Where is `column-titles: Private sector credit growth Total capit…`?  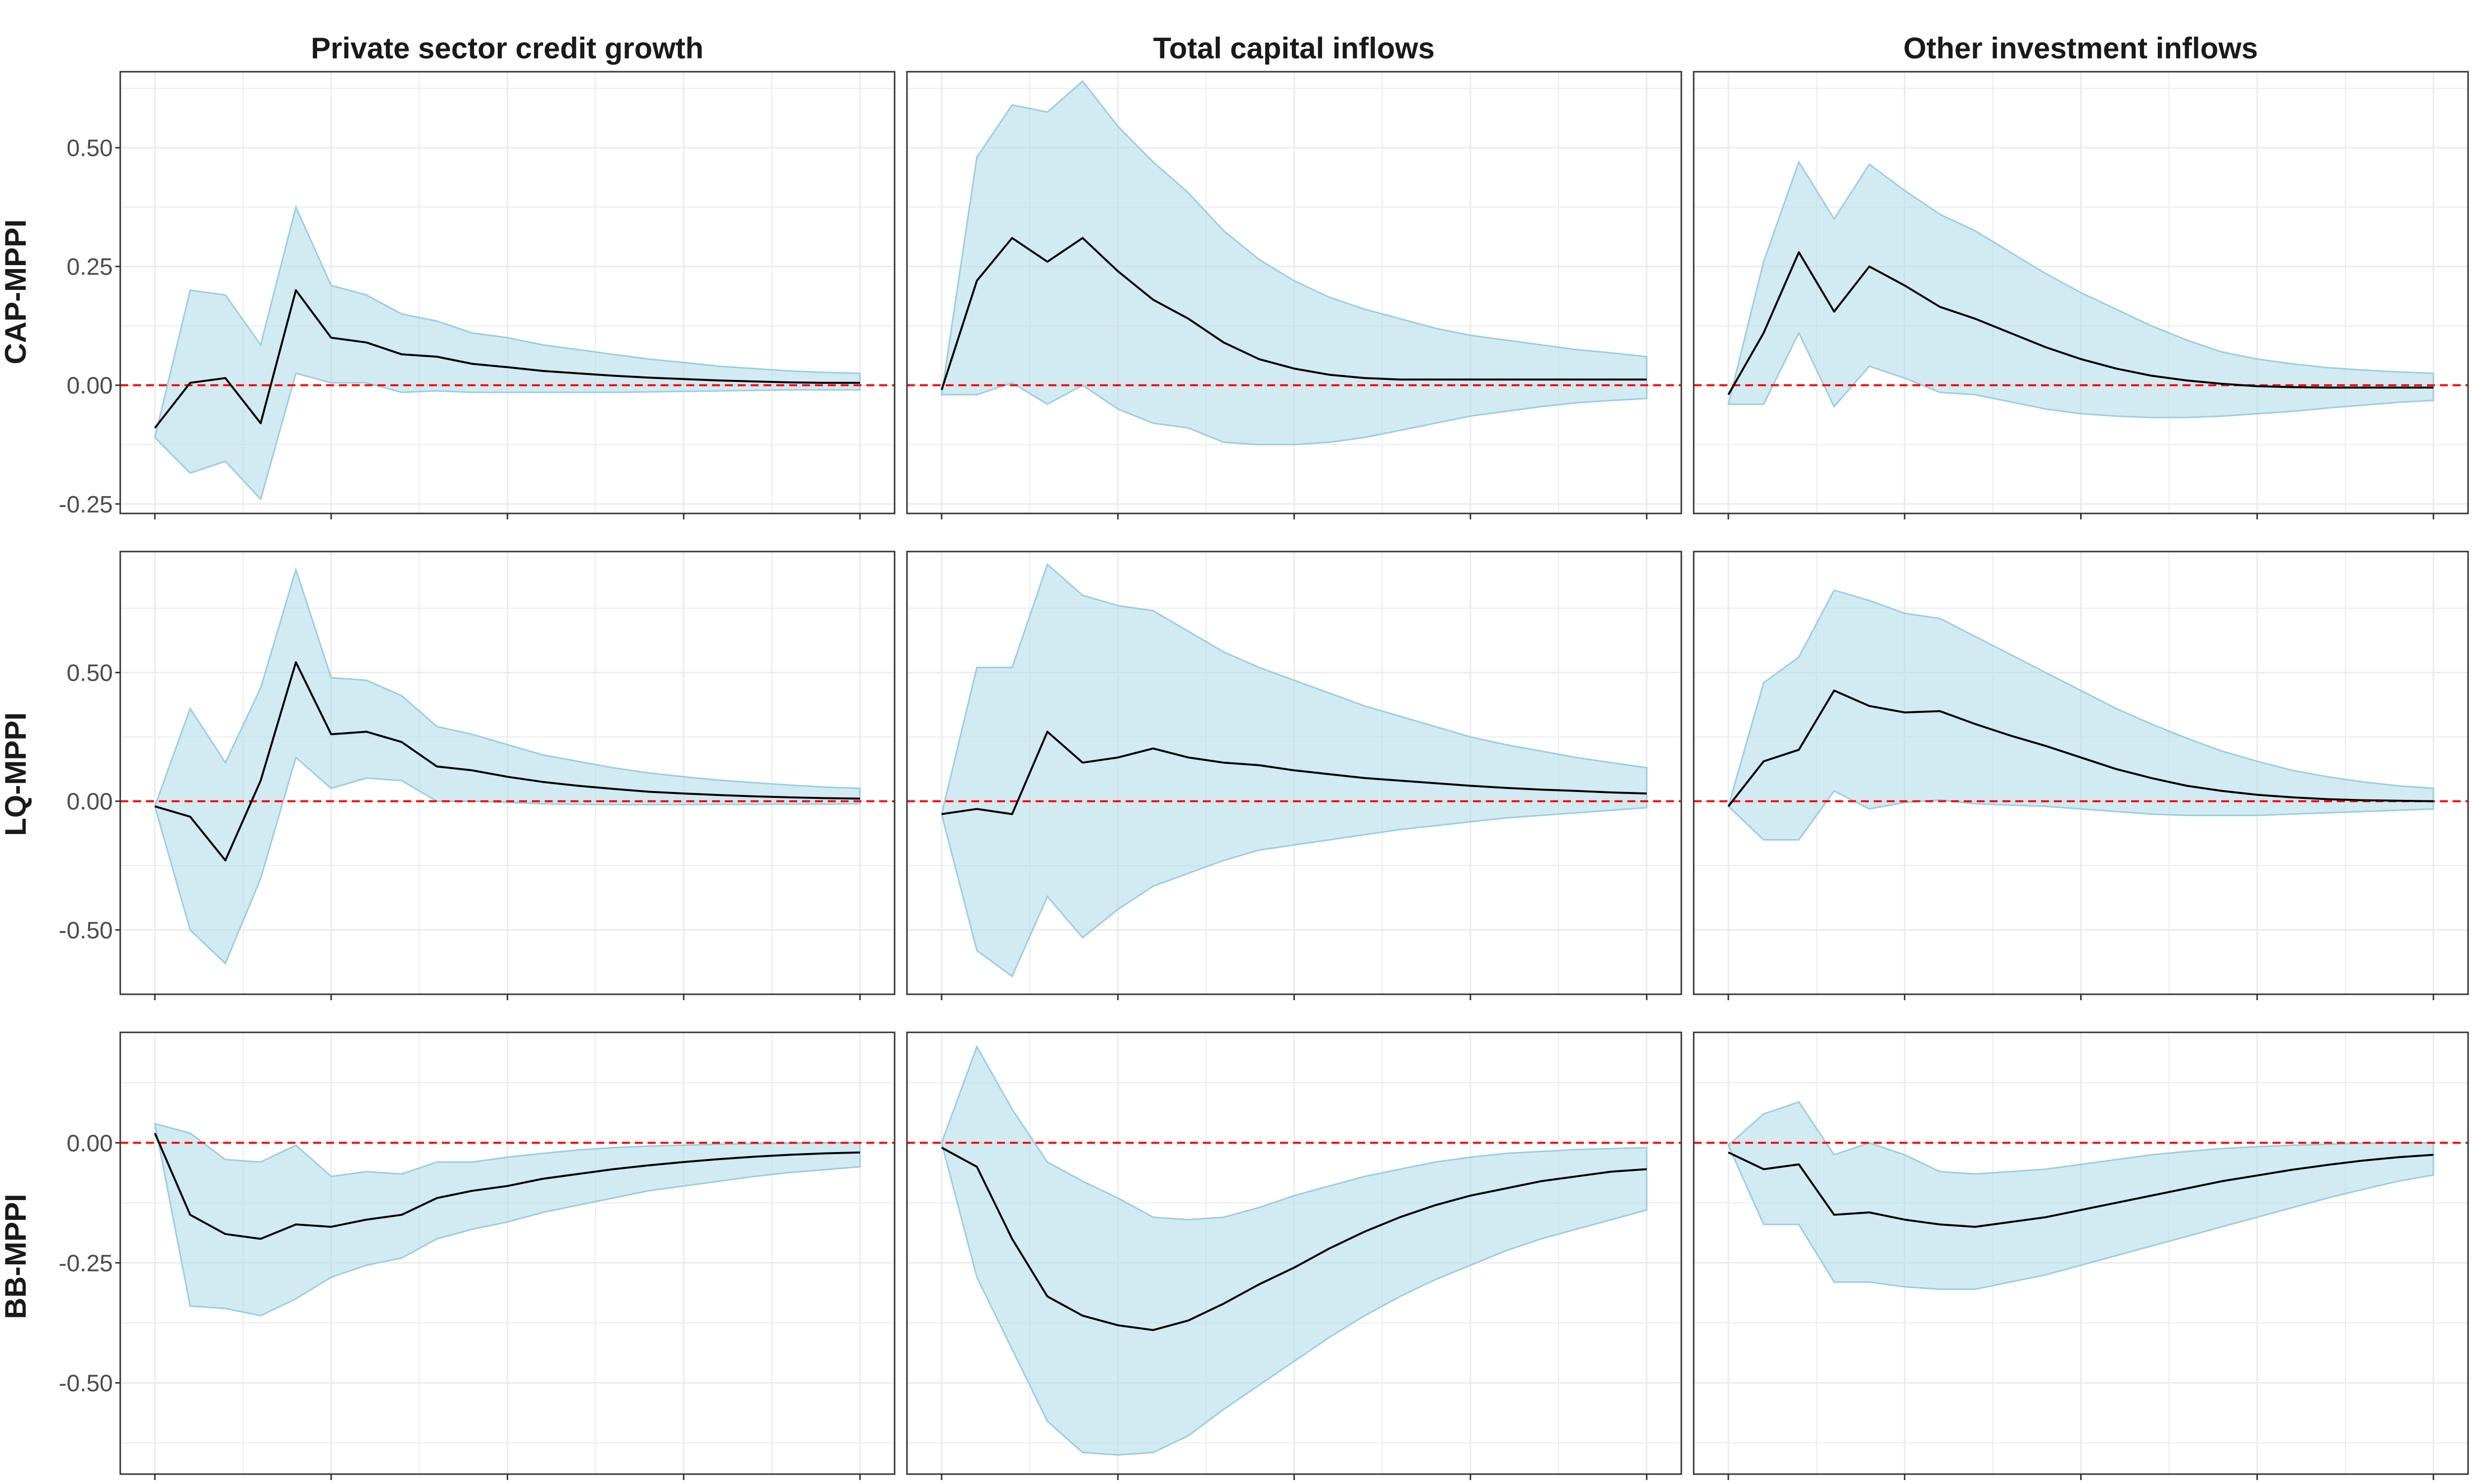 column-titles: Private sector credit growth Total capit… is located at coordinates (1285, 48).